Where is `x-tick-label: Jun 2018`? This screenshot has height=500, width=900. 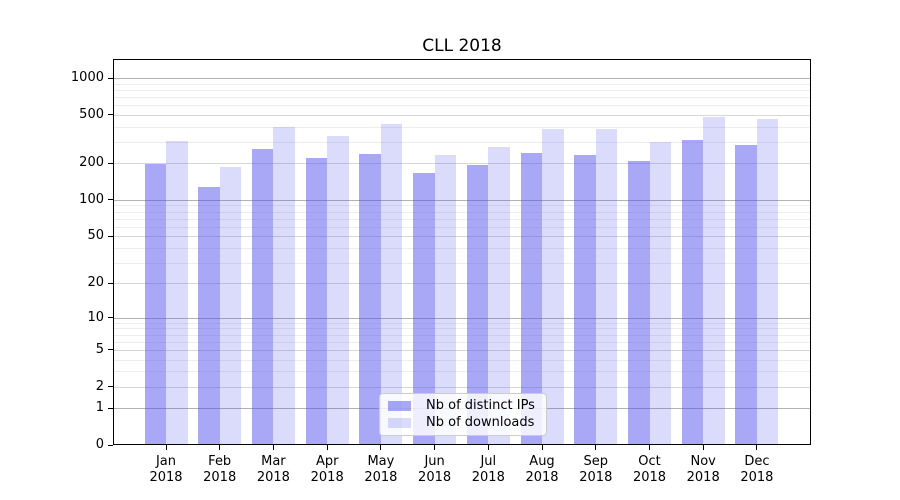
x-tick-label: Jun 2018 is located at coordinates (435, 469).